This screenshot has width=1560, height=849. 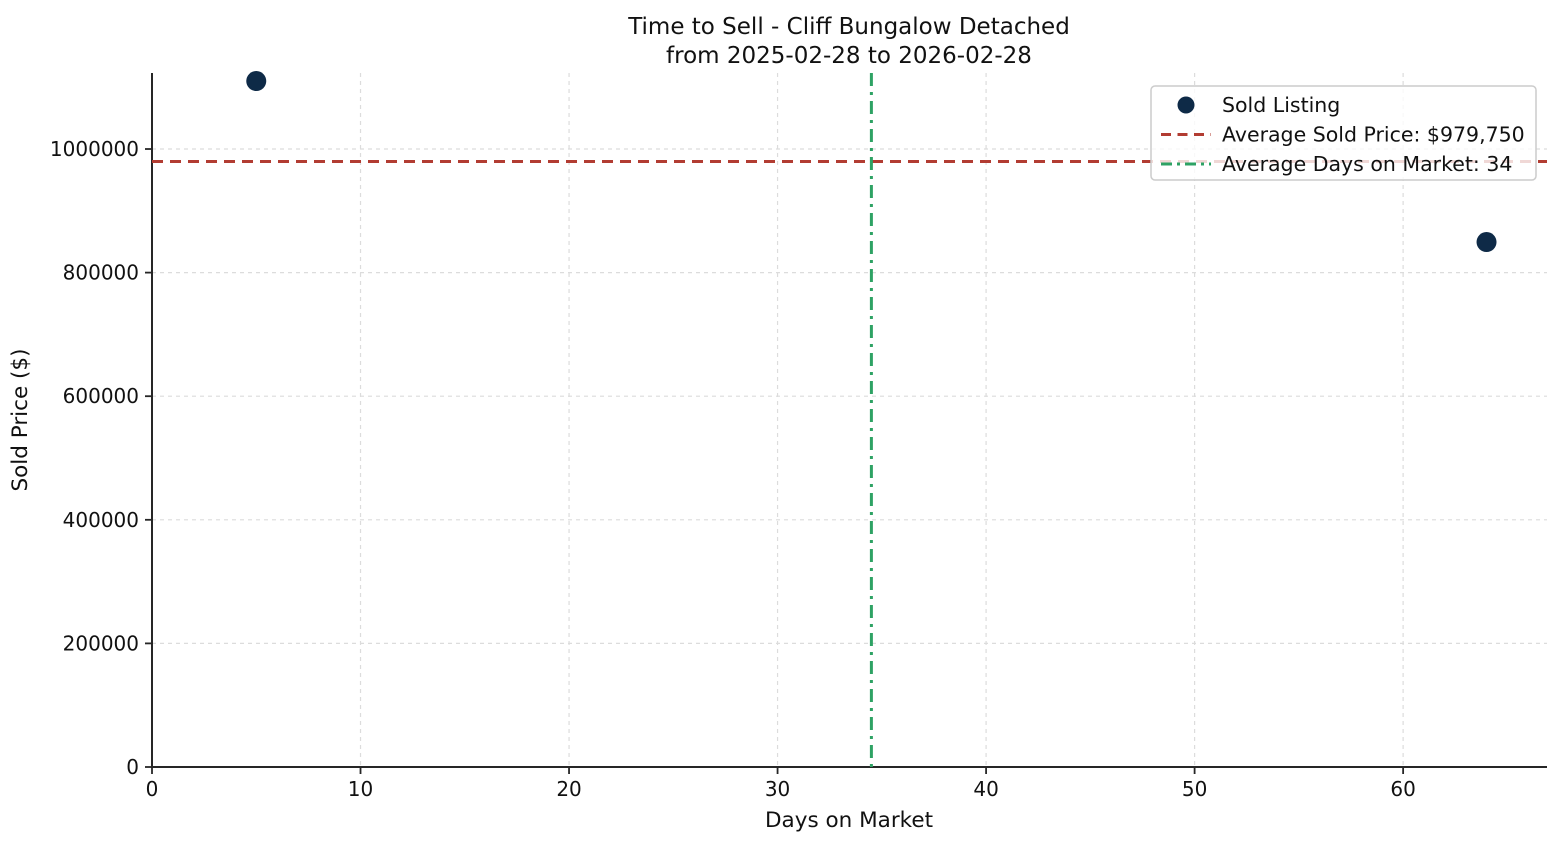 What do you see at coordinates (152, 789) in the screenshot?
I see `x-tick-label: 0` at bounding box center [152, 789].